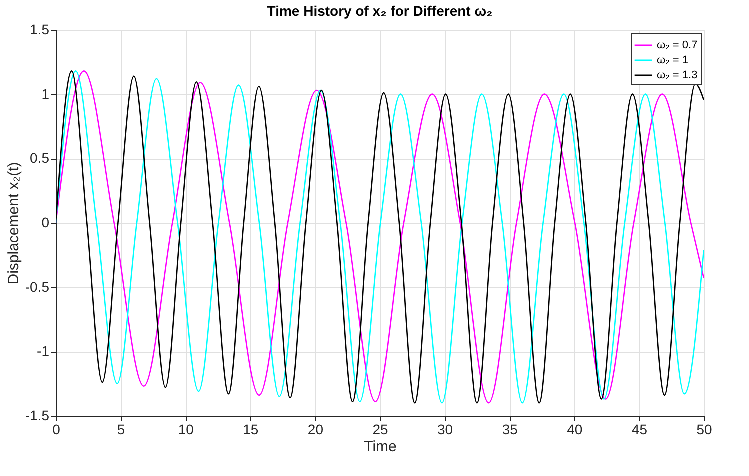 This screenshot has height=476, width=749. Describe the element at coordinates (446, 430) in the screenshot. I see `x-tick-label: 30` at that location.